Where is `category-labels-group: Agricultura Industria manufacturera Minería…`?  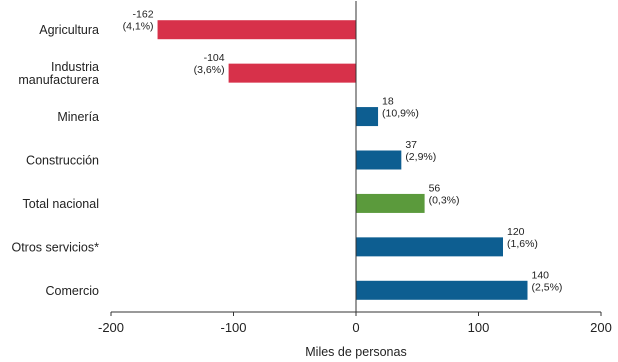
category-labels-group: Agricultura Industria manufacturera Minería… is located at coordinates (55, 160).